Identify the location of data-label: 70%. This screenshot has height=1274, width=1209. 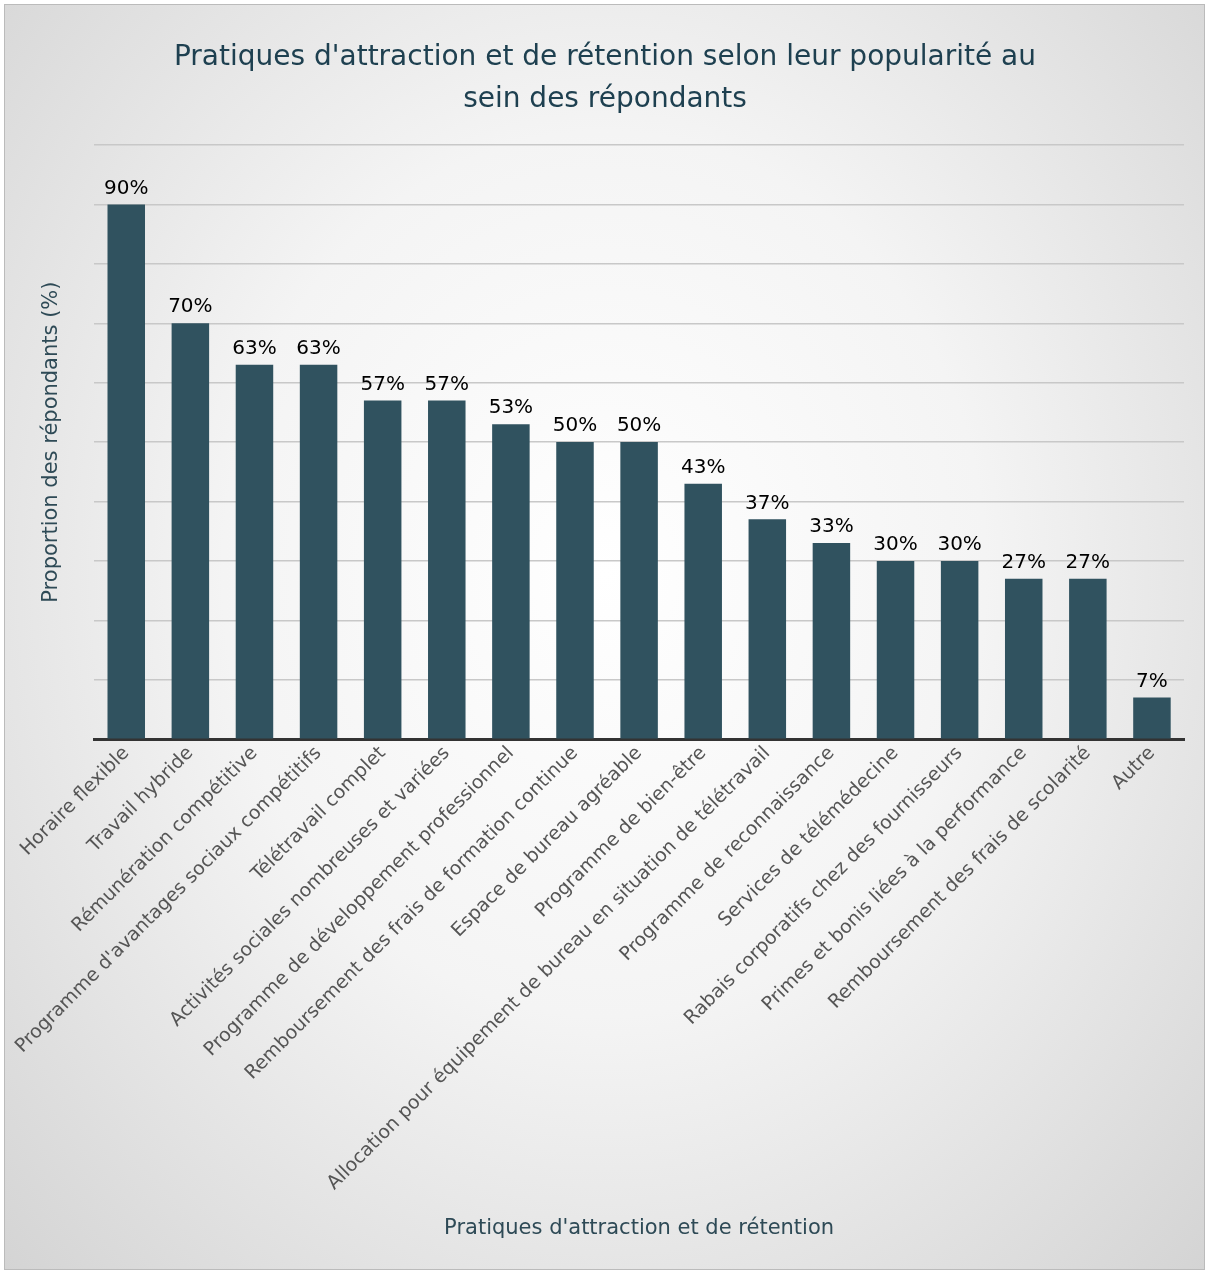
(190, 305).